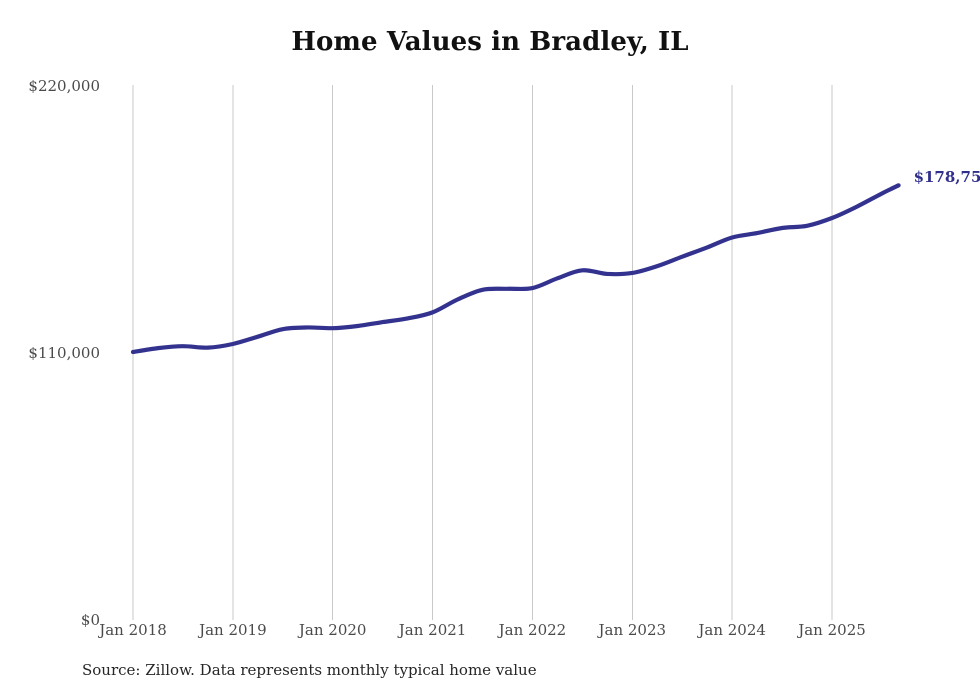 This screenshot has height=699, width=980. What do you see at coordinates (64, 353) in the screenshot?
I see `ytick-label-mid: $110,000` at bounding box center [64, 353].